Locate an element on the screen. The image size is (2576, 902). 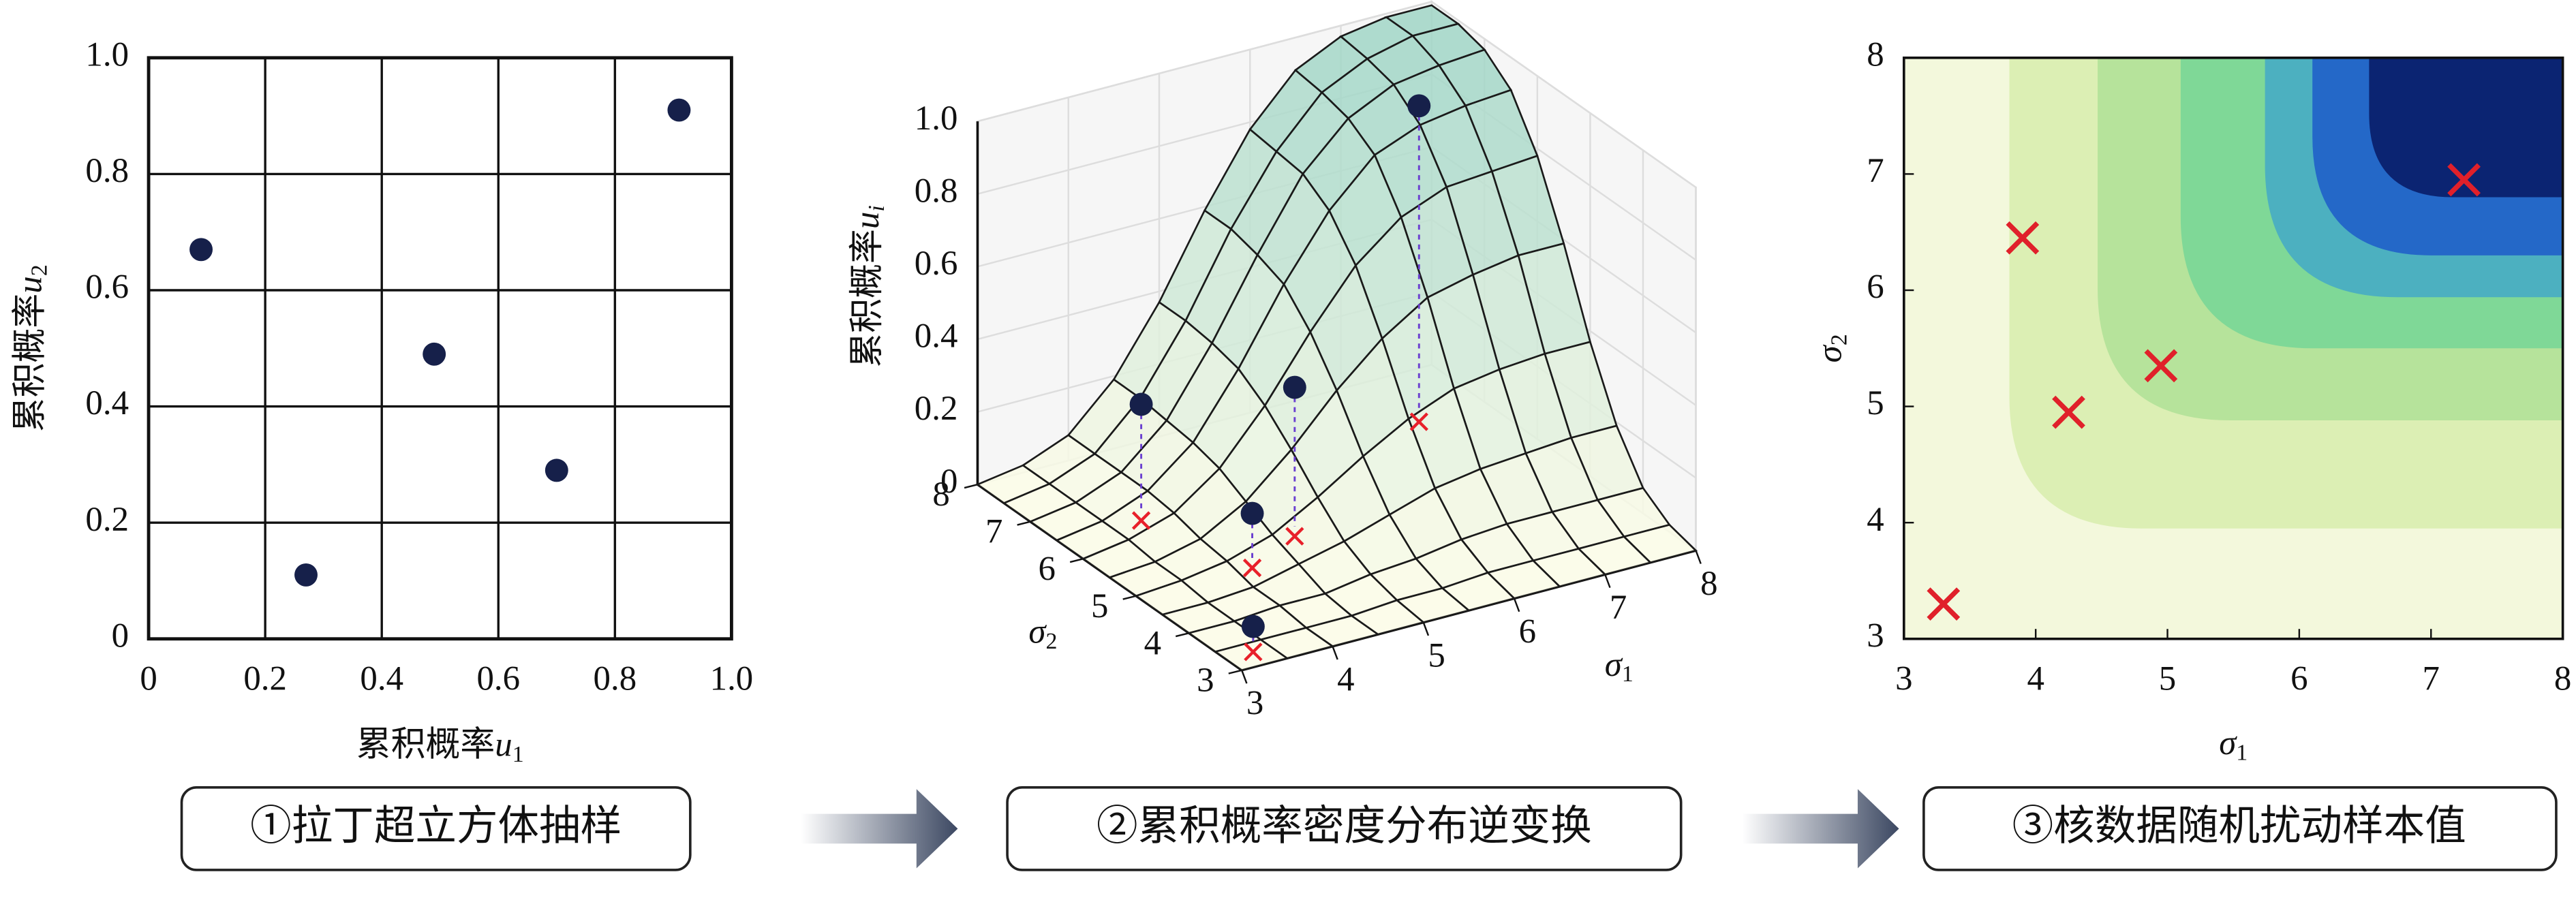
x-tick-label: 0.8 is located at coordinates (615, 678).